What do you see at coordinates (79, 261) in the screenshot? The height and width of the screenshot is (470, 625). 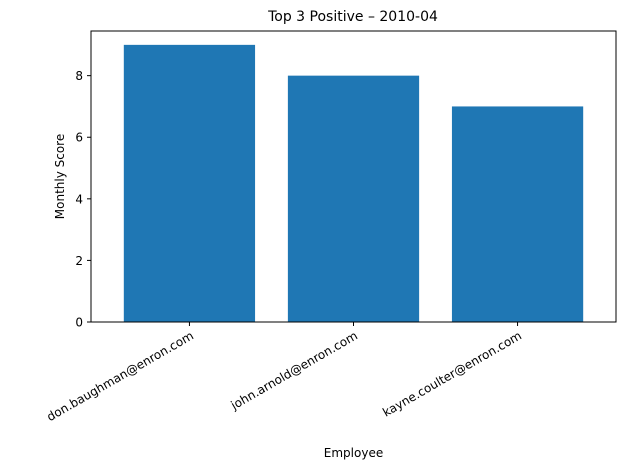 I see `y-tick-label-1: 2` at bounding box center [79, 261].